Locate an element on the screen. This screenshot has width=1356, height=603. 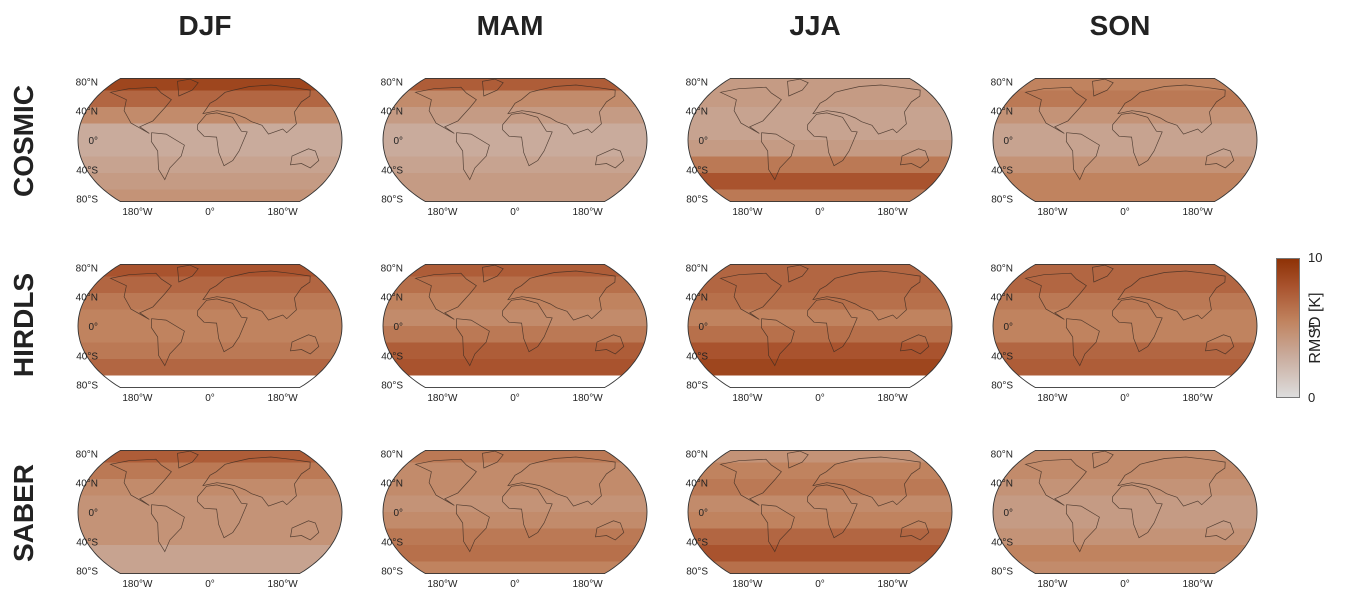
map-panel-cosmic-jja: 80°N 40°N 0° 40°S 80°S 180°W 0° 180°W is located at coordinates (820, 141).